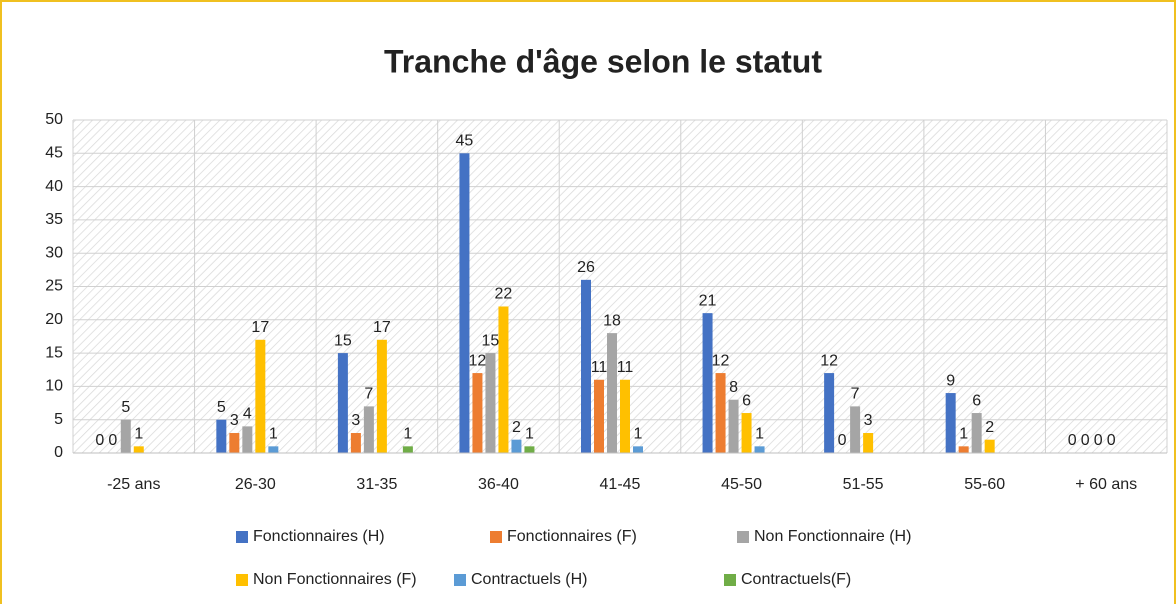 This screenshot has height=604, width=1176. What do you see at coordinates (733, 387) in the screenshot?
I see `data-label: 8` at bounding box center [733, 387].